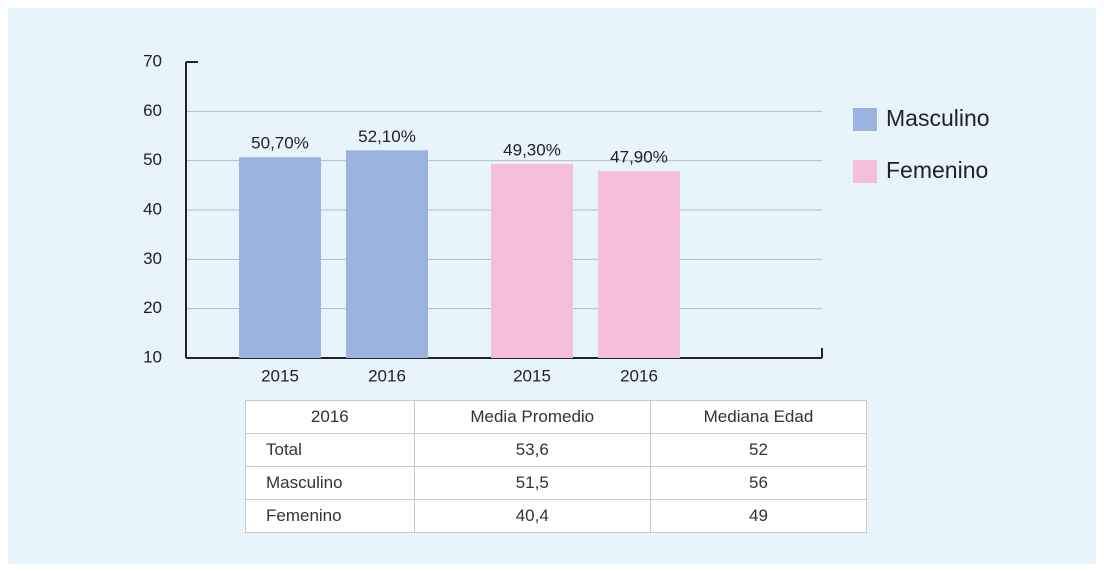 The image size is (1104, 572). What do you see at coordinates (387, 136) in the screenshot?
I see `data-label: 52,10%` at bounding box center [387, 136].